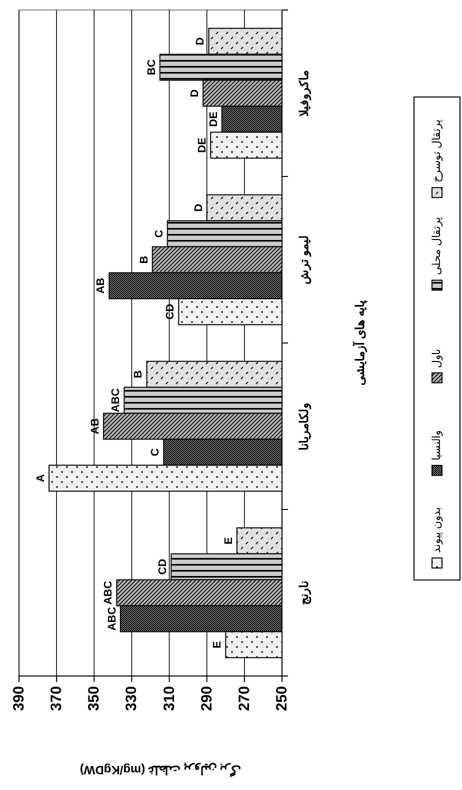 The image size is (462, 790). I want to click on text: والنسیا, so click(437, 445).